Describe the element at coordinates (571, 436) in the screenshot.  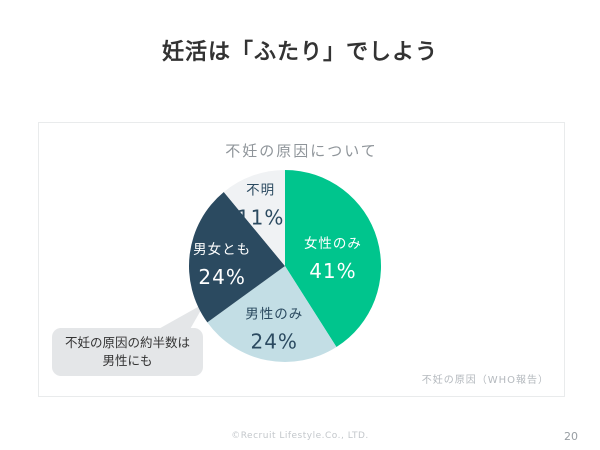
I see `page-number: 20` at that location.